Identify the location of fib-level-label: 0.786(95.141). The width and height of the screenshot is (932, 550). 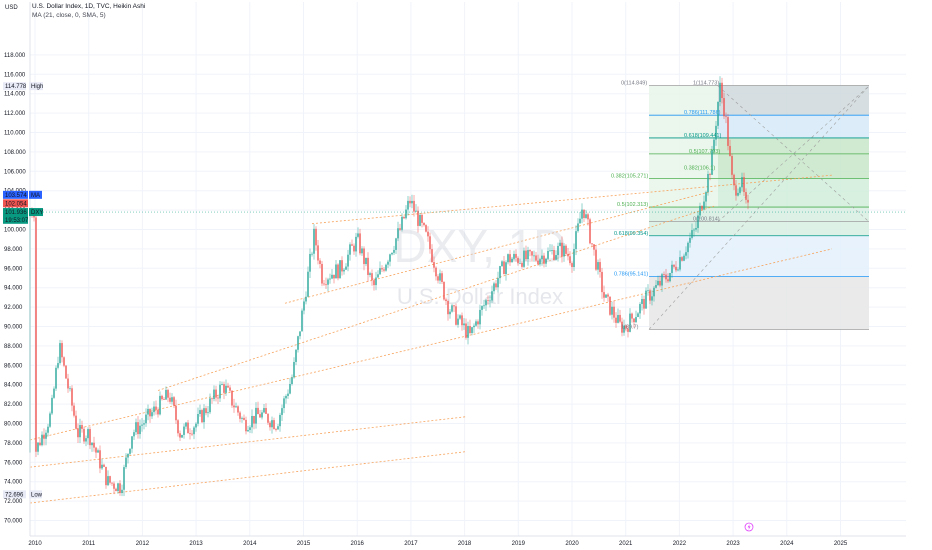
(631, 275).